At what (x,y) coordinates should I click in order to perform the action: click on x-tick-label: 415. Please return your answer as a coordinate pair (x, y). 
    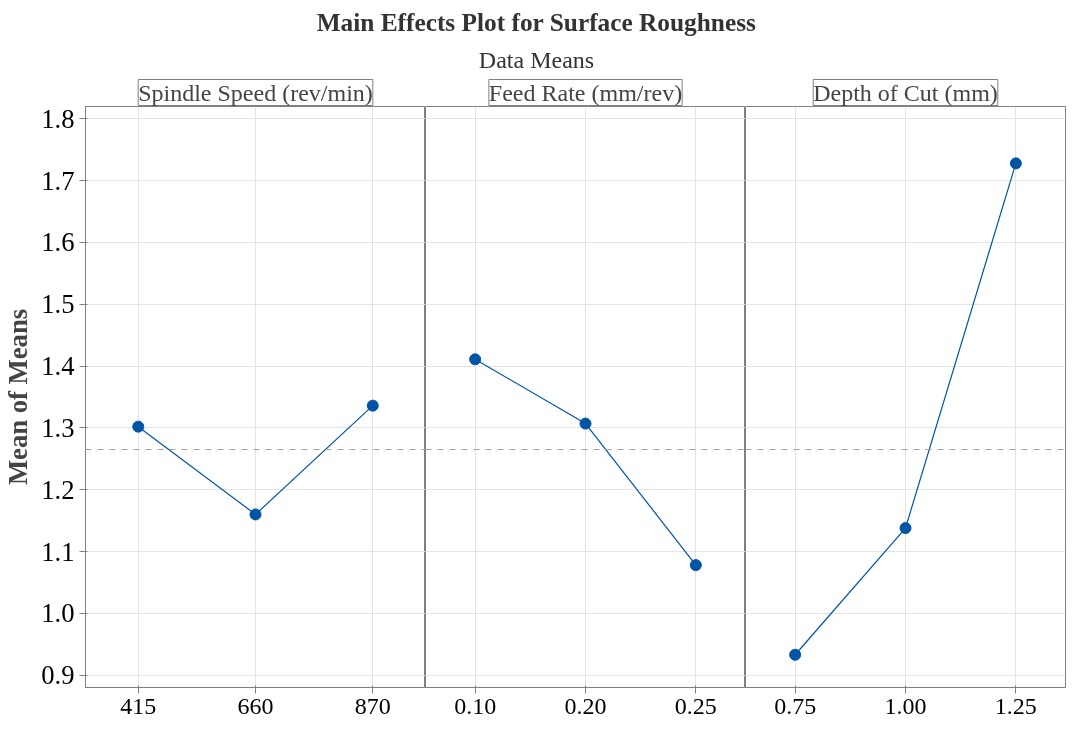
    Looking at the image, I should click on (138, 705).